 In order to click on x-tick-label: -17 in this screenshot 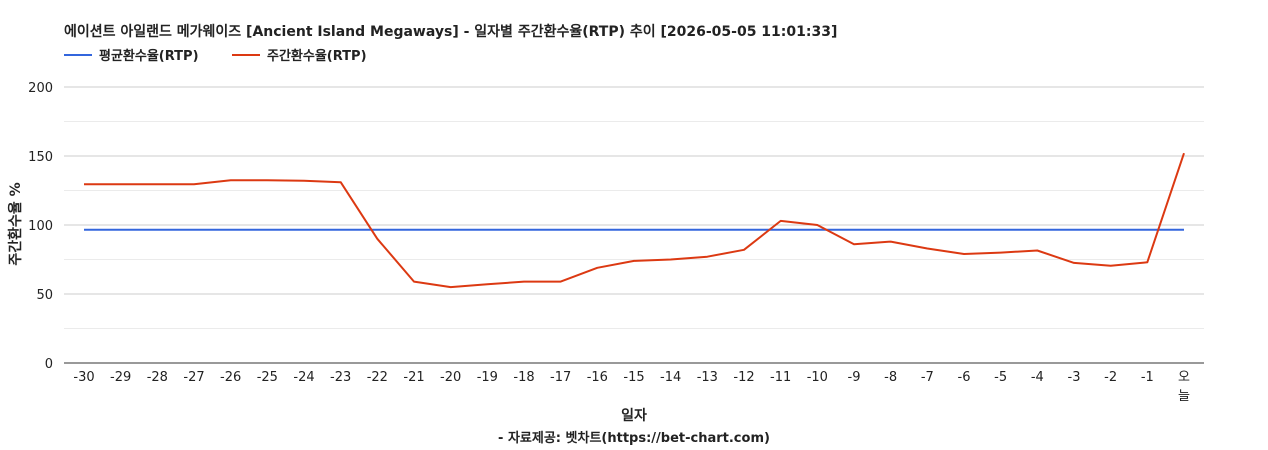, I will do `click(560, 377)`.